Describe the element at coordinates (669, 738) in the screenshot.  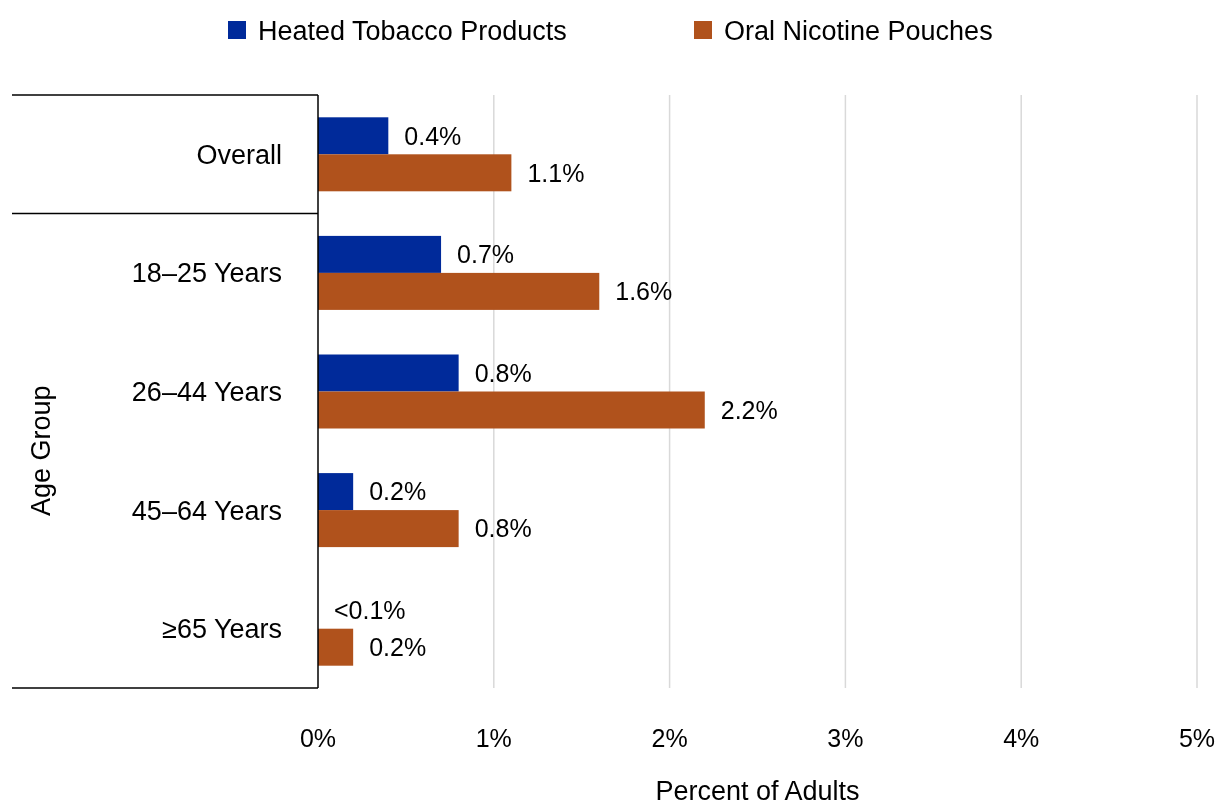
I see `x-tick-label: 2%` at that location.